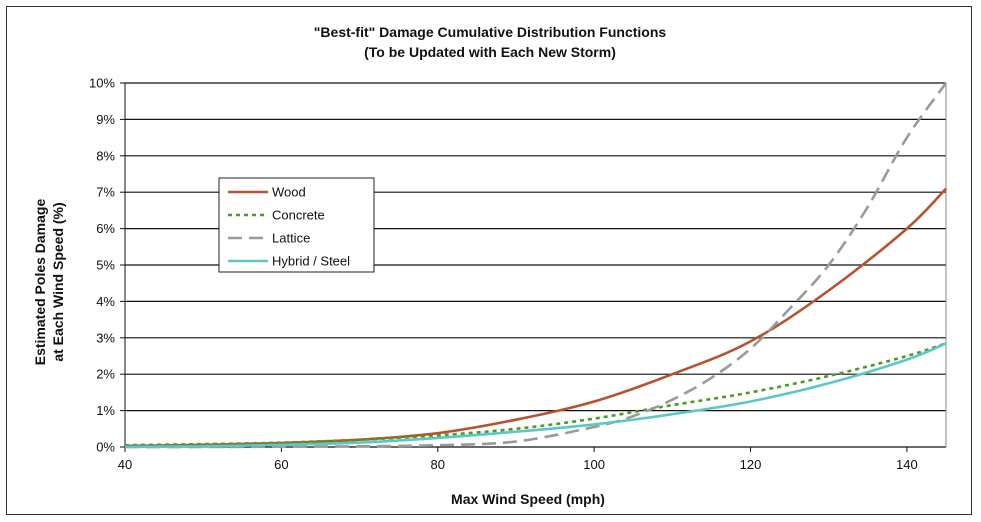  Describe the element at coordinates (751, 464) in the screenshot. I see `x-tick-label: 120` at that location.